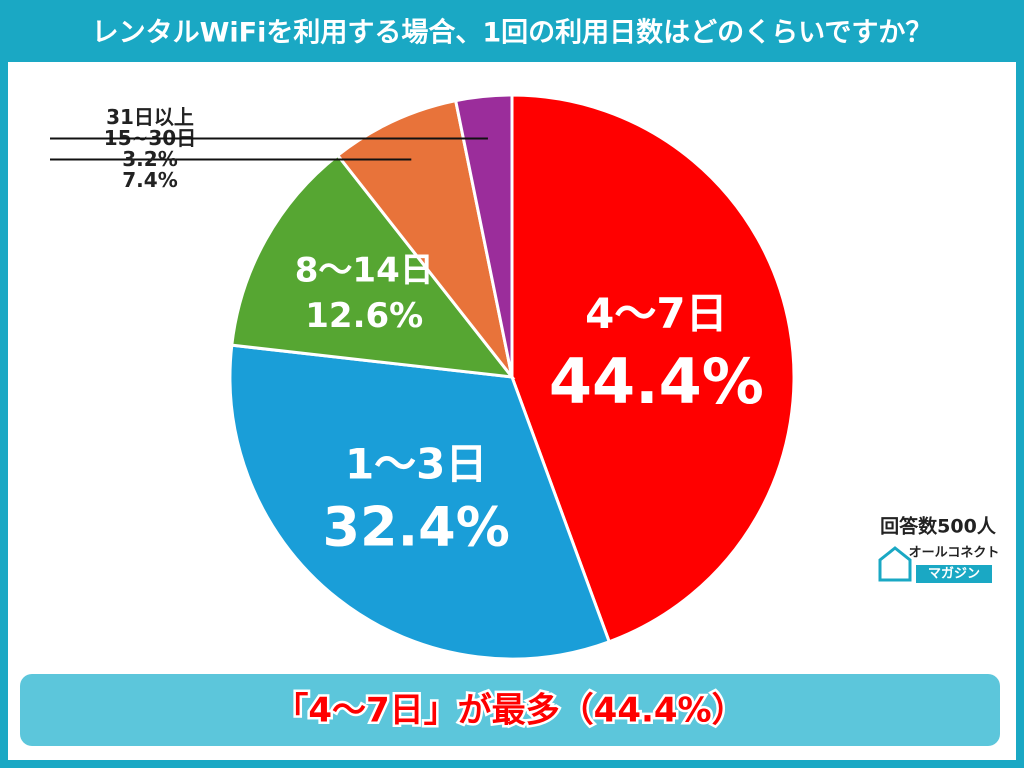 This screenshot has width=1024, height=768. I want to click on brand-sub: マガジン, so click(954, 574).